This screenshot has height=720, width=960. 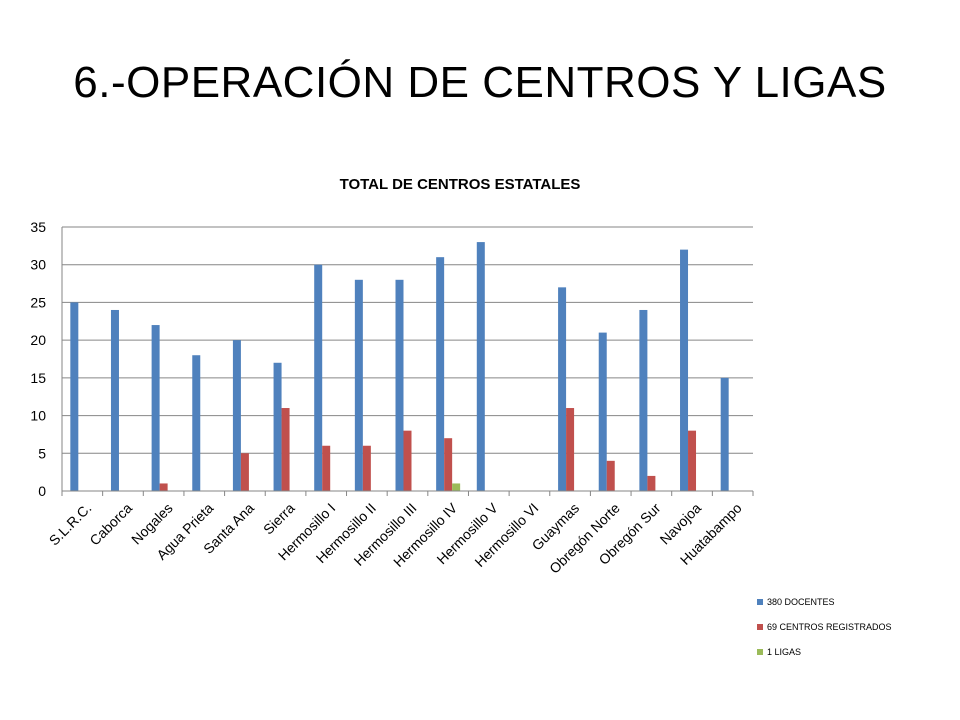 What do you see at coordinates (110, 524) in the screenshot?
I see `x-tick-label: Caborca` at bounding box center [110, 524].